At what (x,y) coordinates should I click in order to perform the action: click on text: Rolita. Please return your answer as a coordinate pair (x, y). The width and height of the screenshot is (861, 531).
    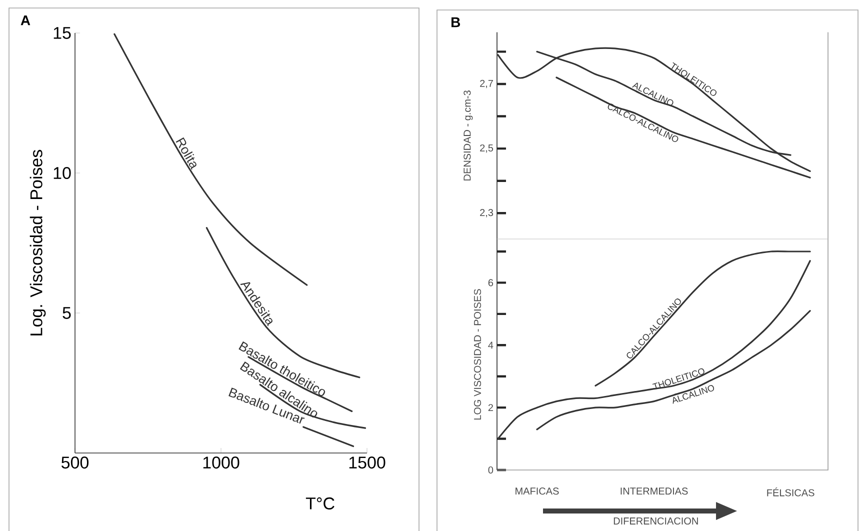
    Looking at the image, I should click on (186, 153).